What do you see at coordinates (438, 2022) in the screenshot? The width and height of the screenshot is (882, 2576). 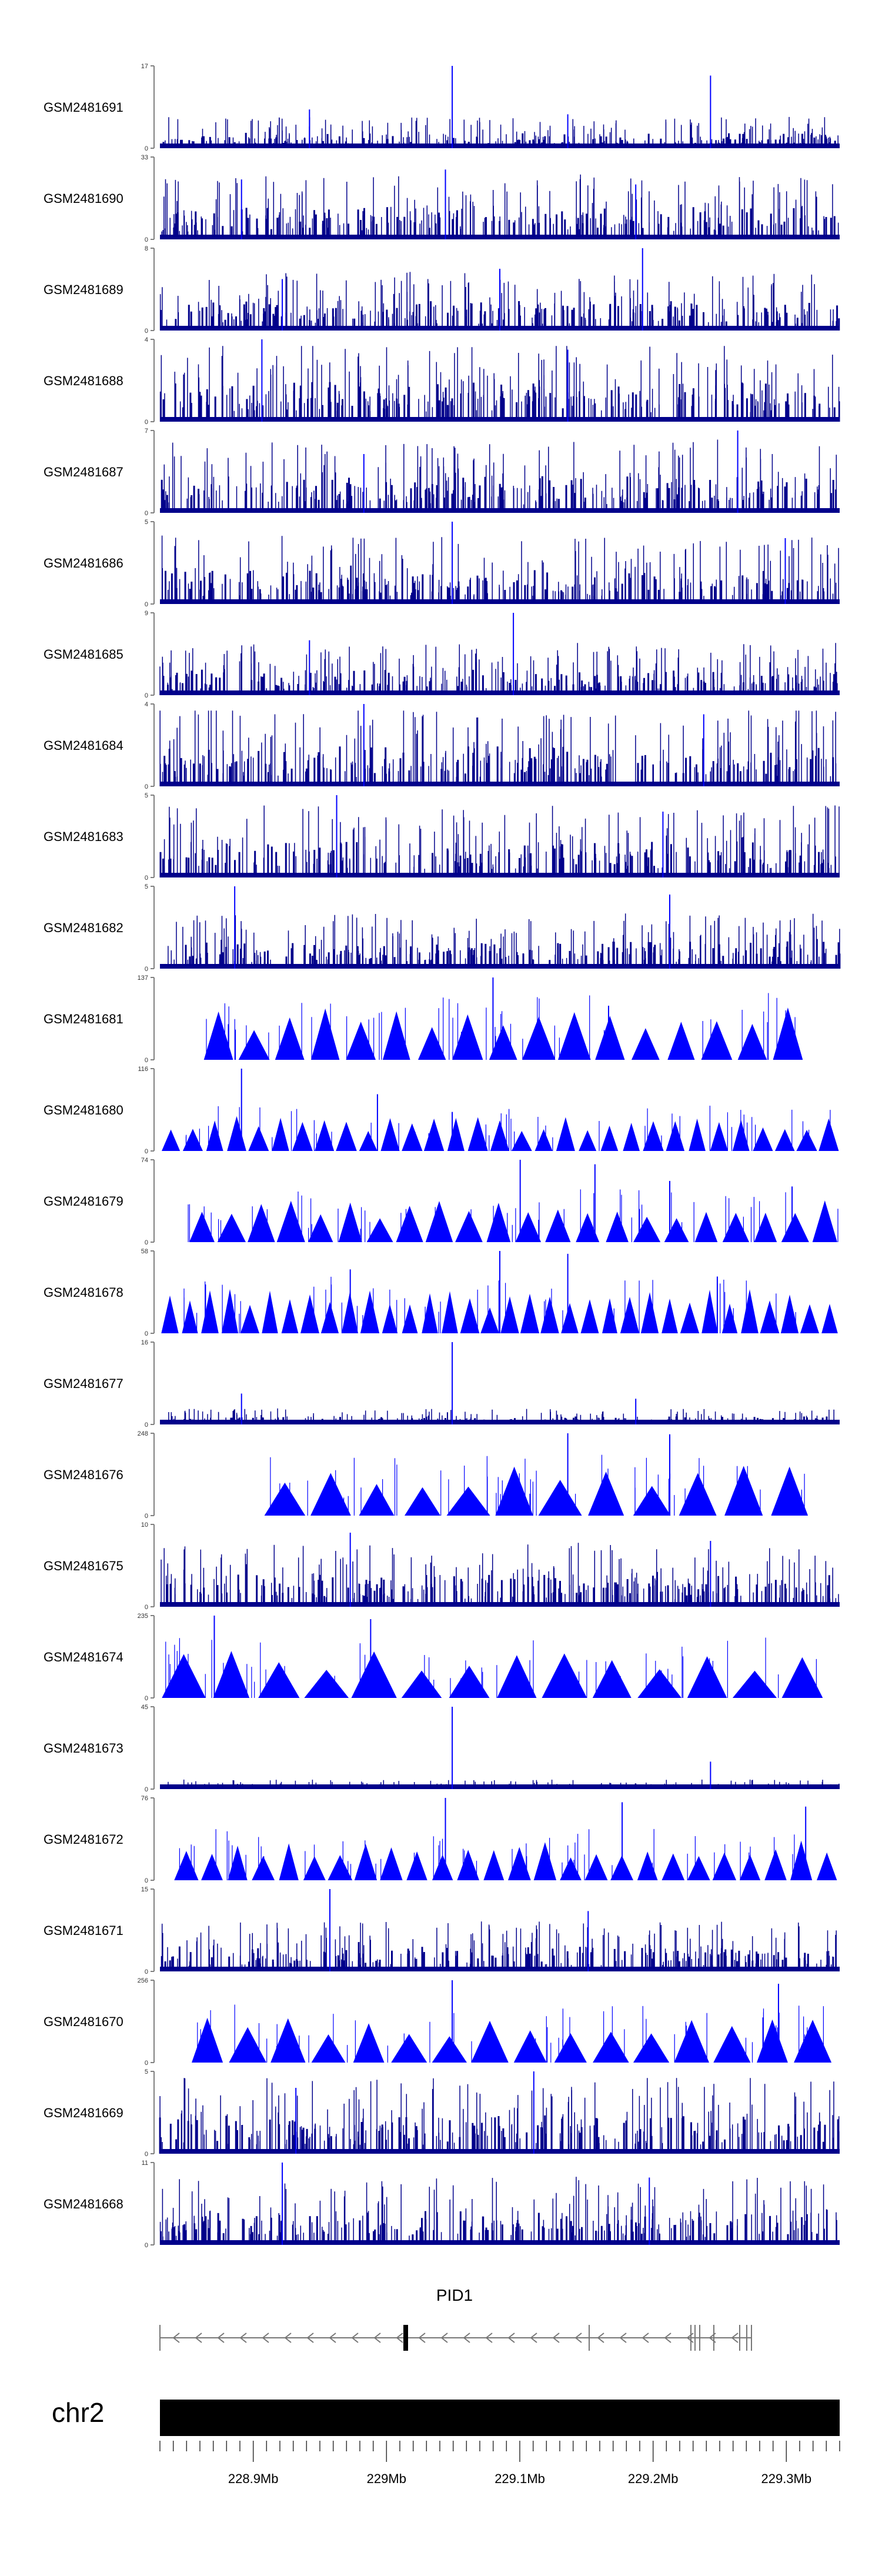 I see `track-GSM2481670: GSM2481670 256 0` at bounding box center [438, 2022].